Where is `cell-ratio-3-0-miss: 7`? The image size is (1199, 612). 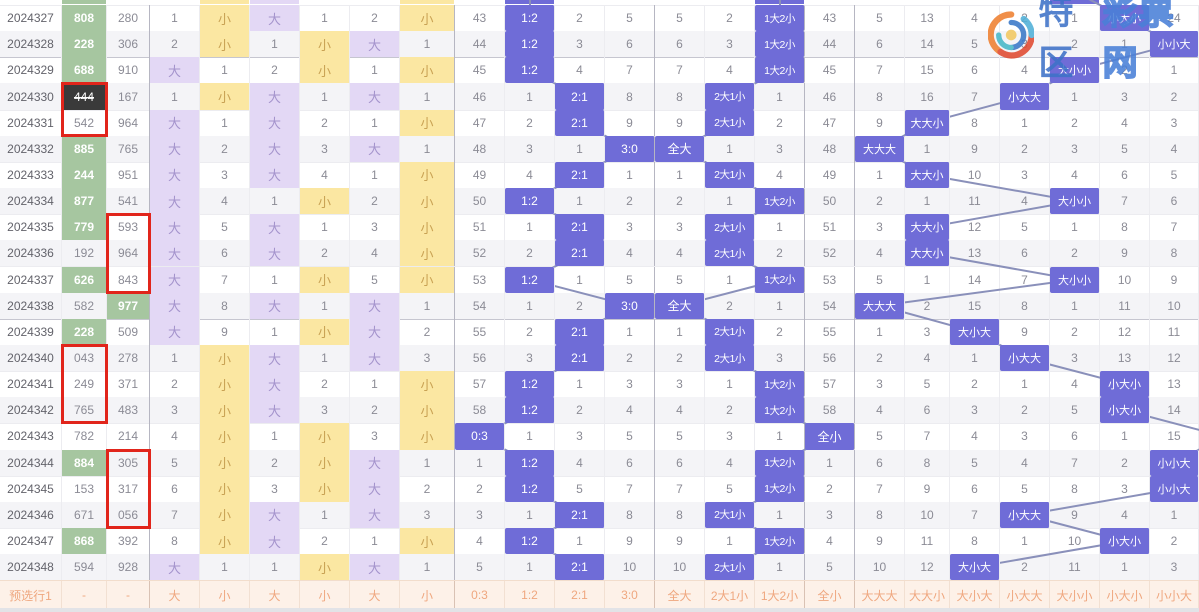 cell-ratio-3-0-miss: 7 is located at coordinates (630, 488).